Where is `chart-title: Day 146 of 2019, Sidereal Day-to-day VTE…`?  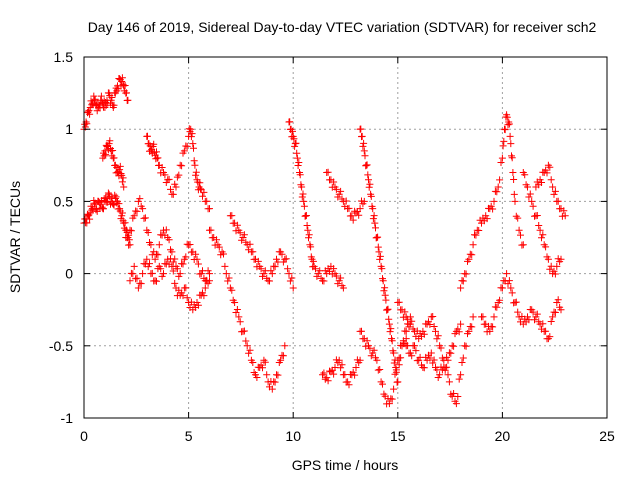 chart-title: Day 146 of 2019, Sidereal Day-to-day VTE… is located at coordinates (342, 27).